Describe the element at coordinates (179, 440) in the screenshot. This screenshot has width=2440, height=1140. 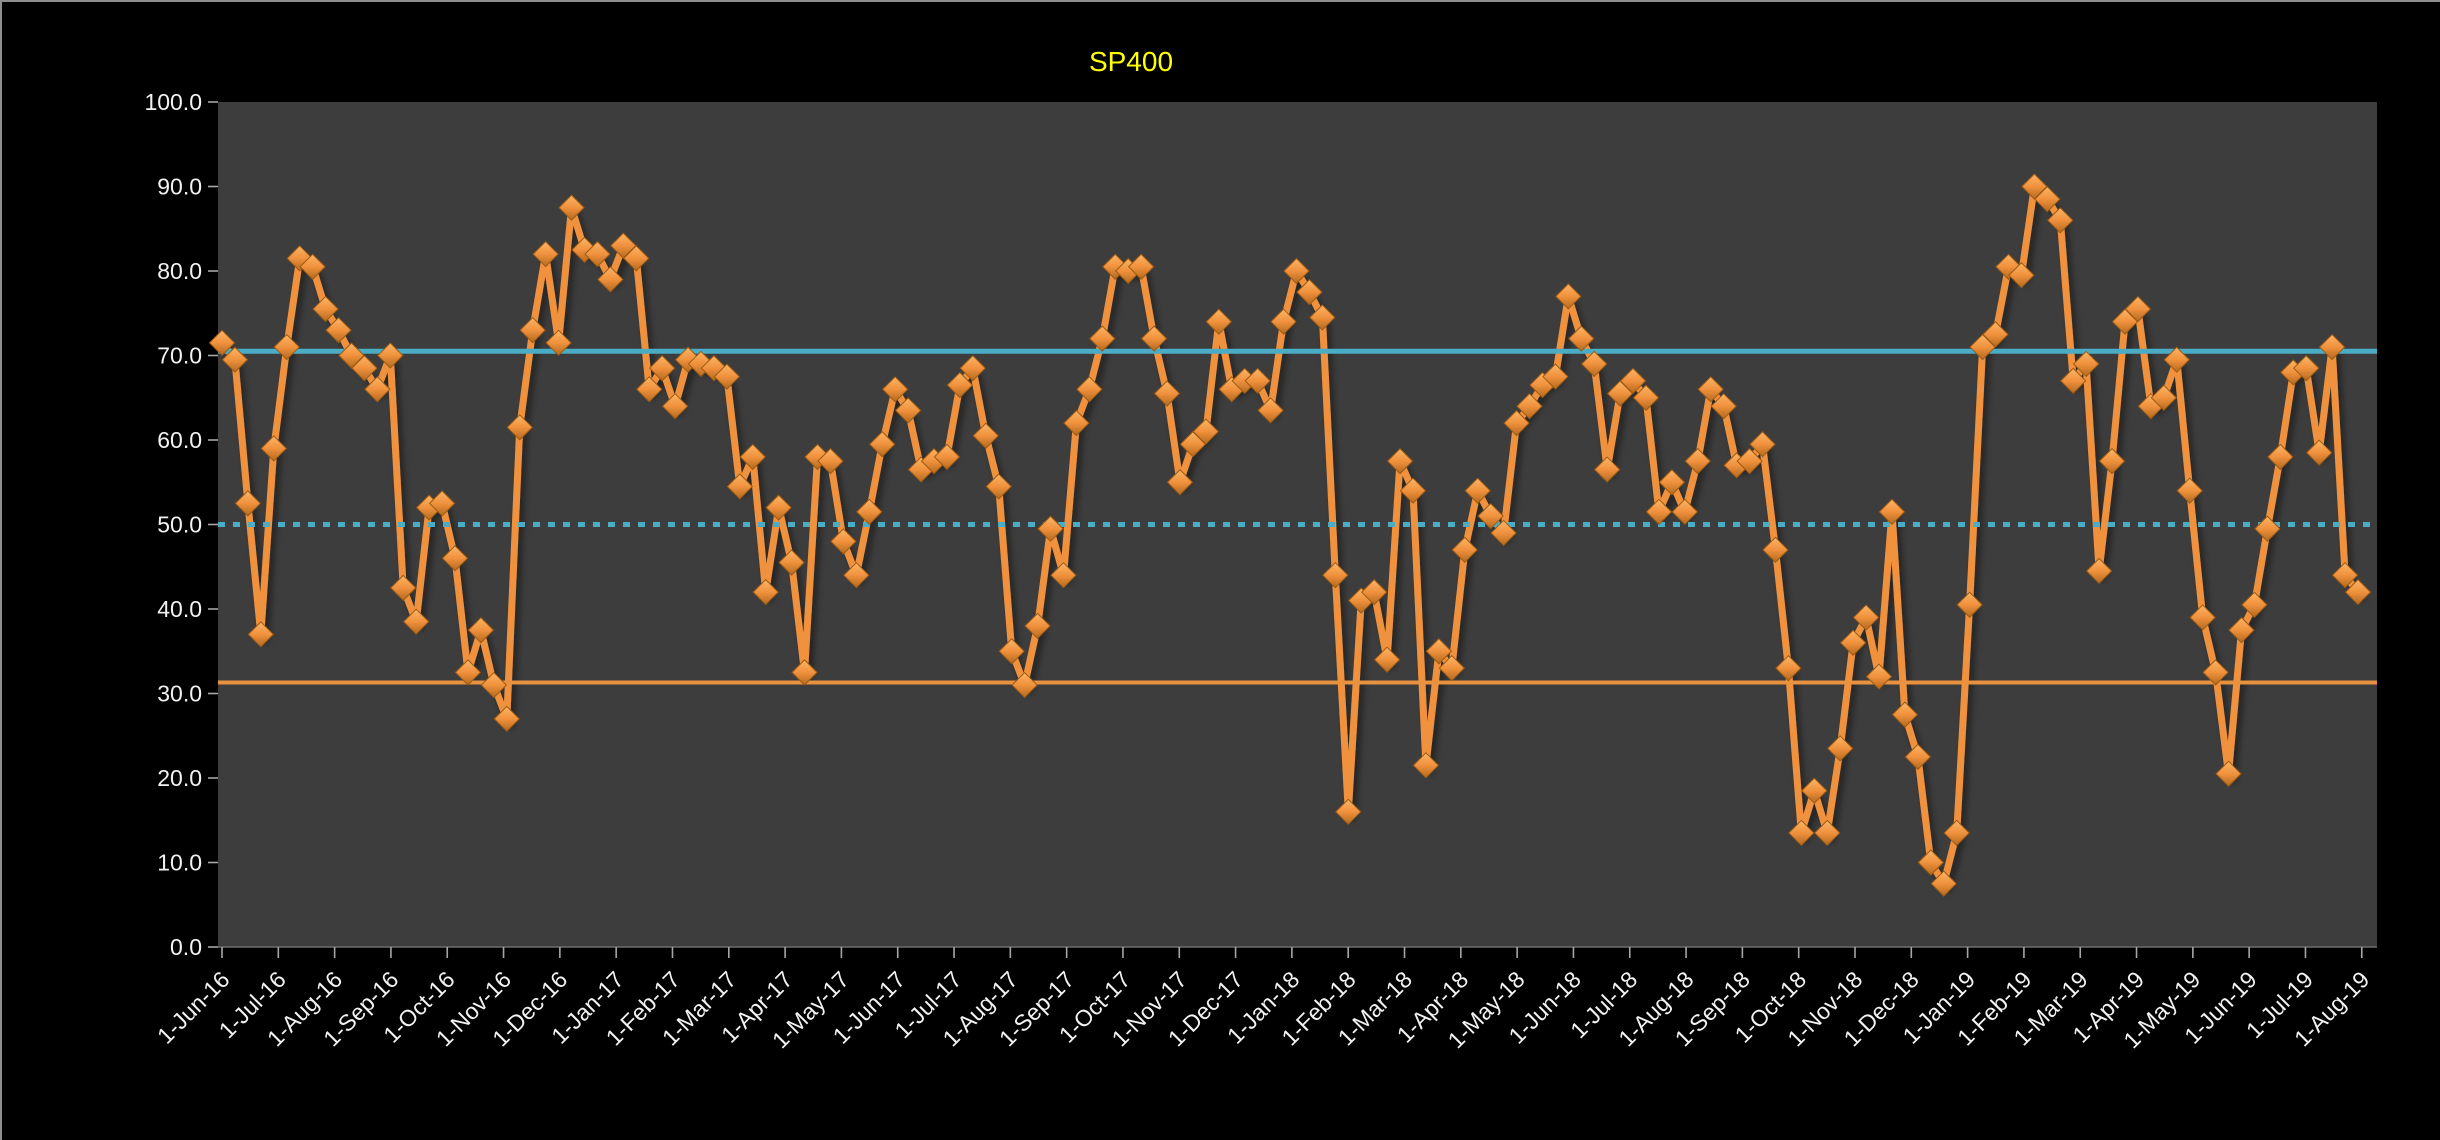
I see `y-tick-label: 60.0` at that location.